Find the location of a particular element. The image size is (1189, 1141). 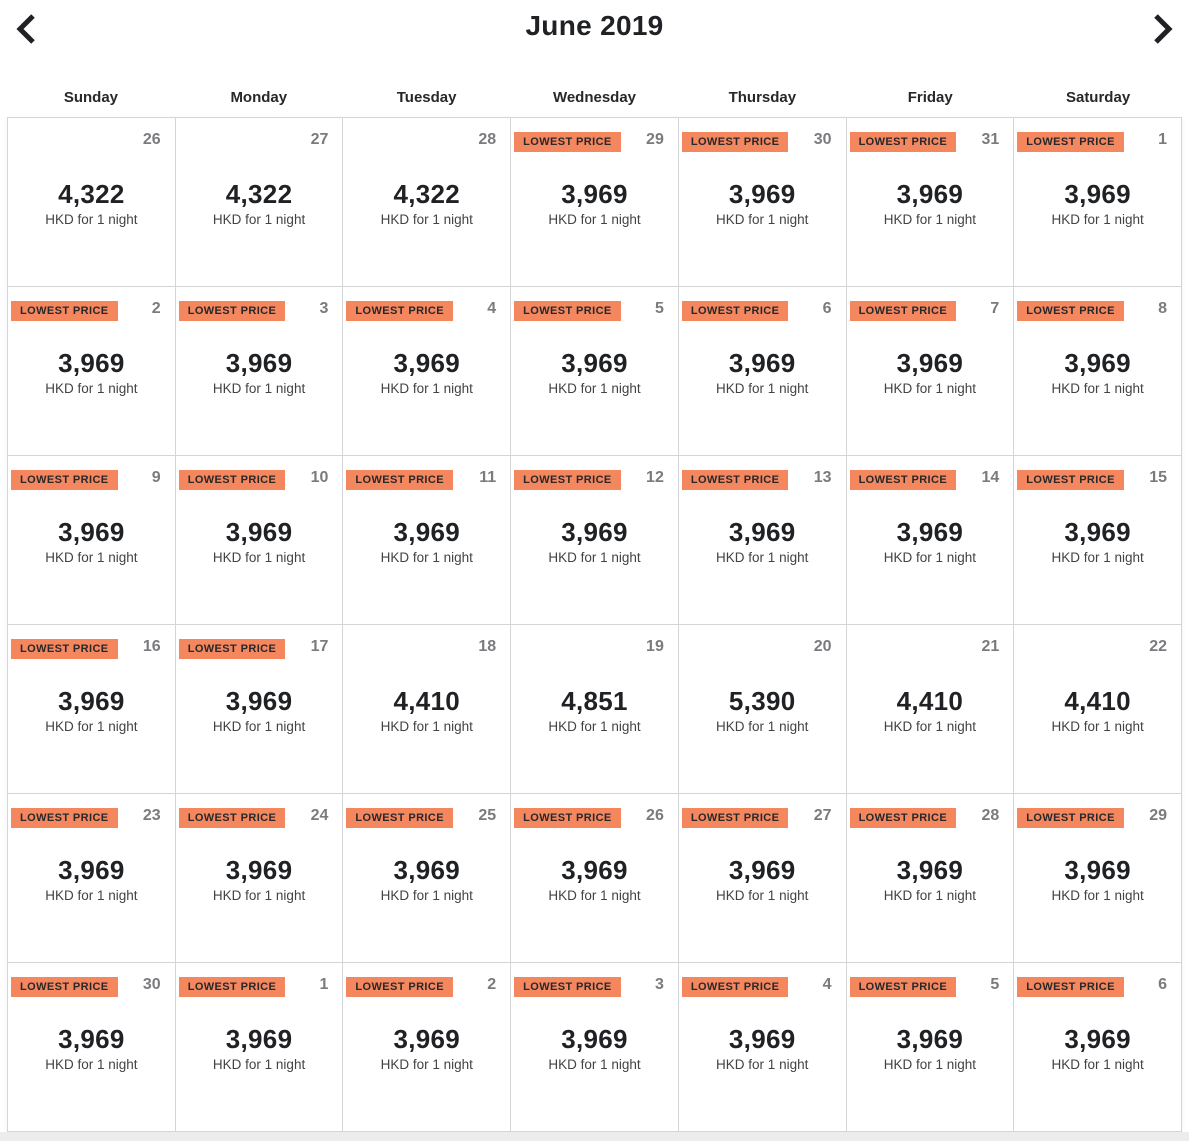

calendar-day-cell: LOWEST PRICE 23 3,969 HKD for 1 night is located at coordinates (92, 878).